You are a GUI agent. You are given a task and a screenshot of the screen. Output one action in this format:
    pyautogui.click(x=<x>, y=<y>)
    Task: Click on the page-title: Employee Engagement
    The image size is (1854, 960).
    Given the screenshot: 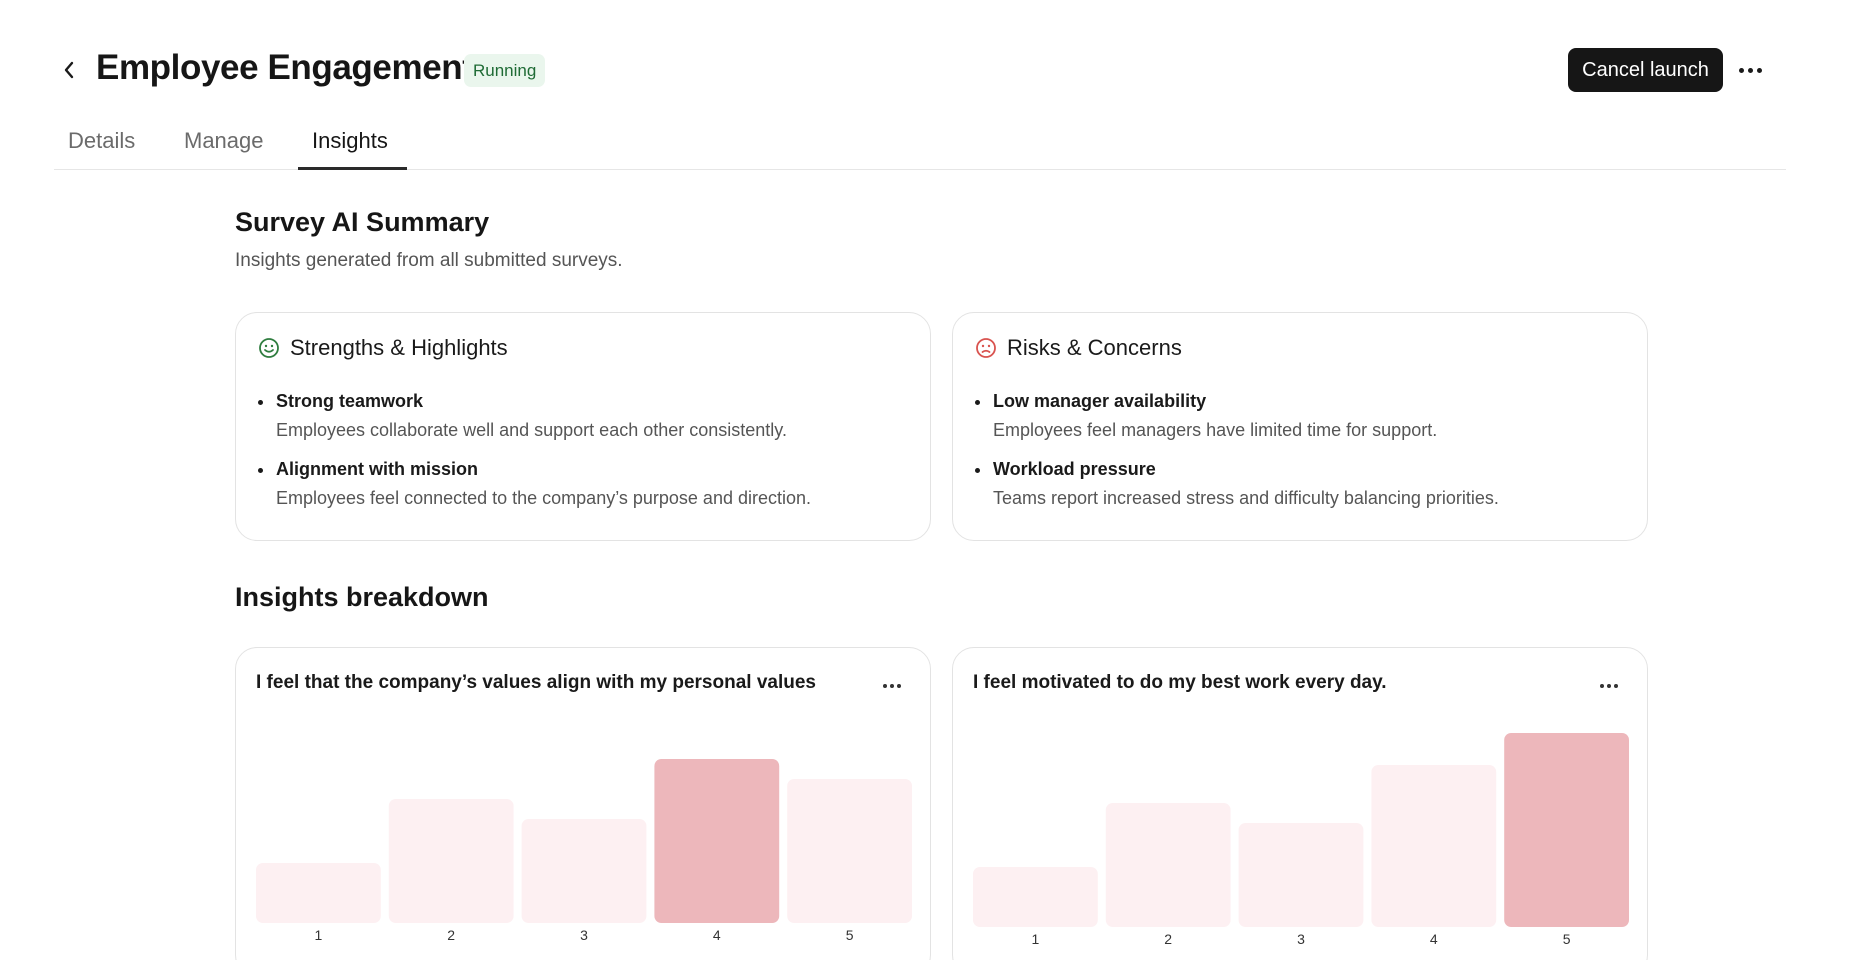 What is the action you would take?
    pyautogui.click(x=285, y=67)
    